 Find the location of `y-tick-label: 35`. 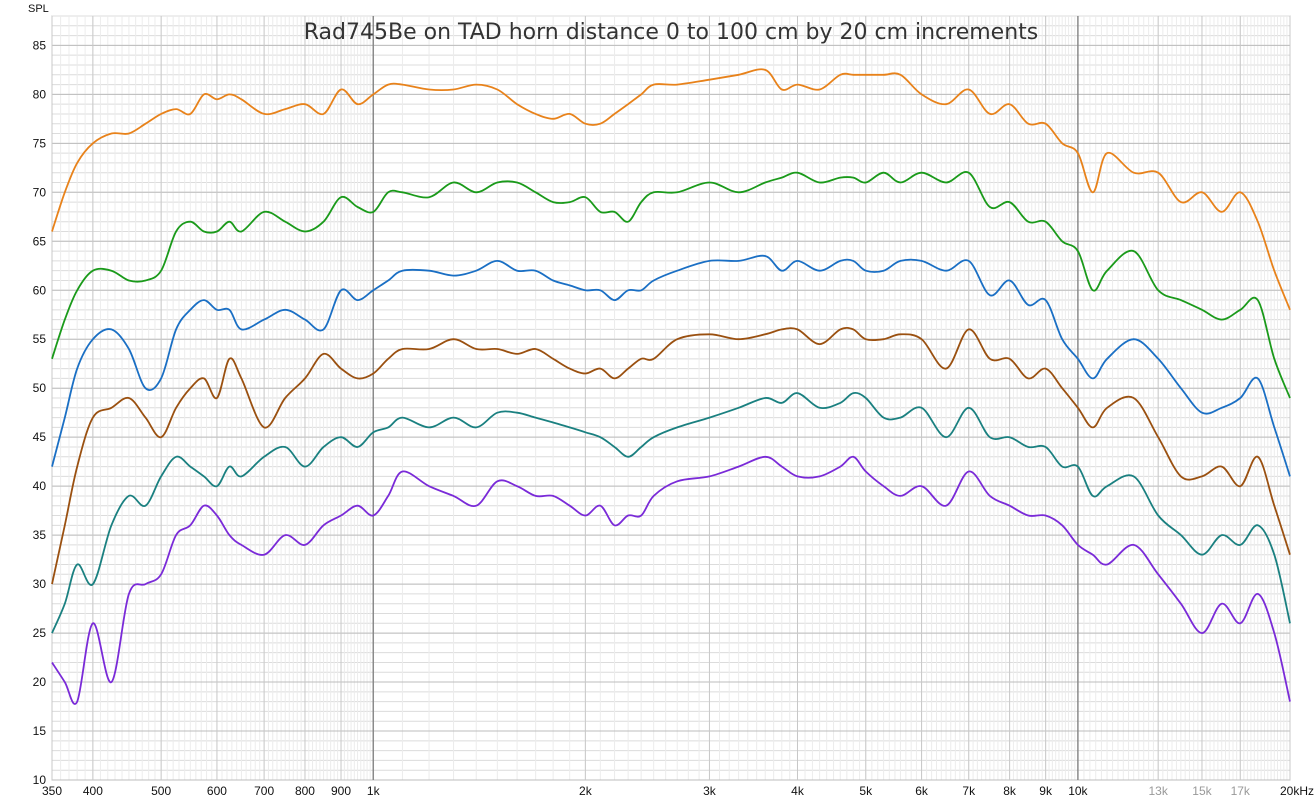

y-tick-label: 35 is located at coordinates (40, 535).